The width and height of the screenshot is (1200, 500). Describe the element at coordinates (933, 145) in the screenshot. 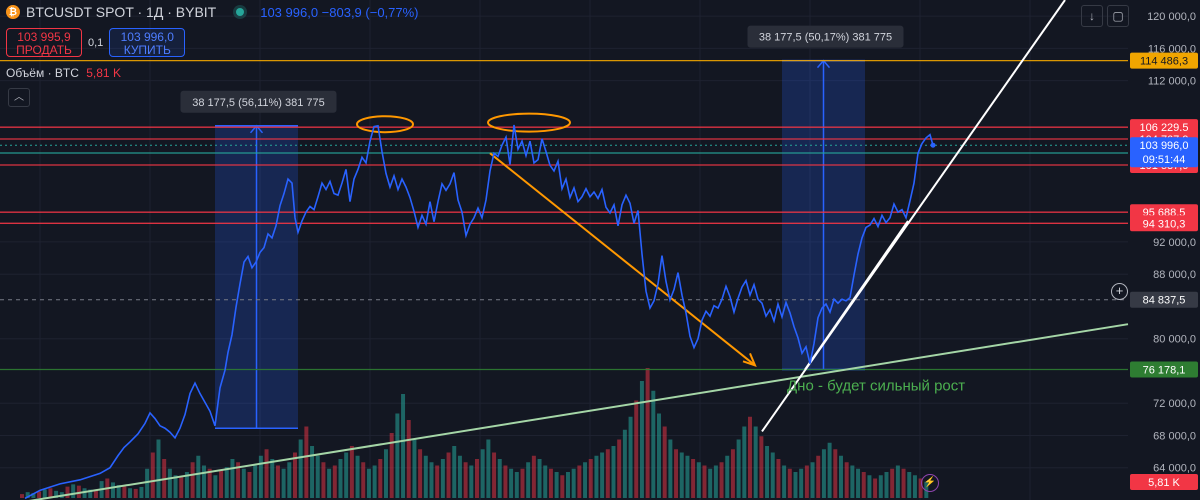

I see `price-last-point` at that location.